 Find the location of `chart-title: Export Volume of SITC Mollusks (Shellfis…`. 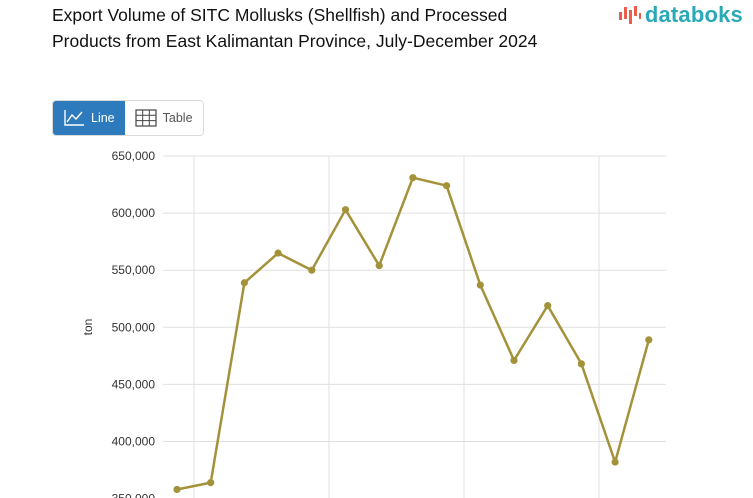

chart-title: Export Volume of SITC Mollusks (Shellfis… is located at coordinates (295, 28).